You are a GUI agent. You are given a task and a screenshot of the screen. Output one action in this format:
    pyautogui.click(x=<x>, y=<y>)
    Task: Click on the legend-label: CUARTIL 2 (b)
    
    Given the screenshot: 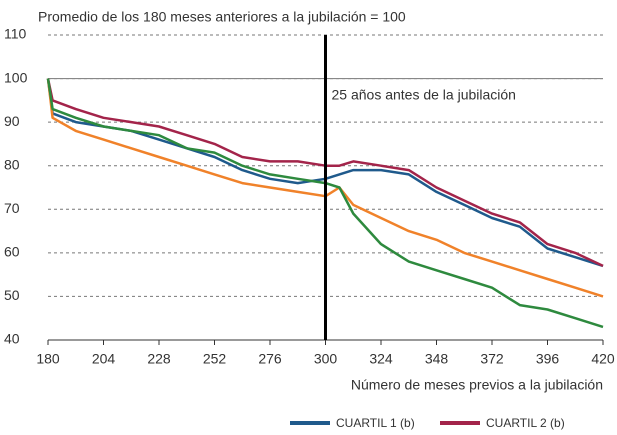 What is the action you would take?
    pyautogui.click(x=525, y=423)
    